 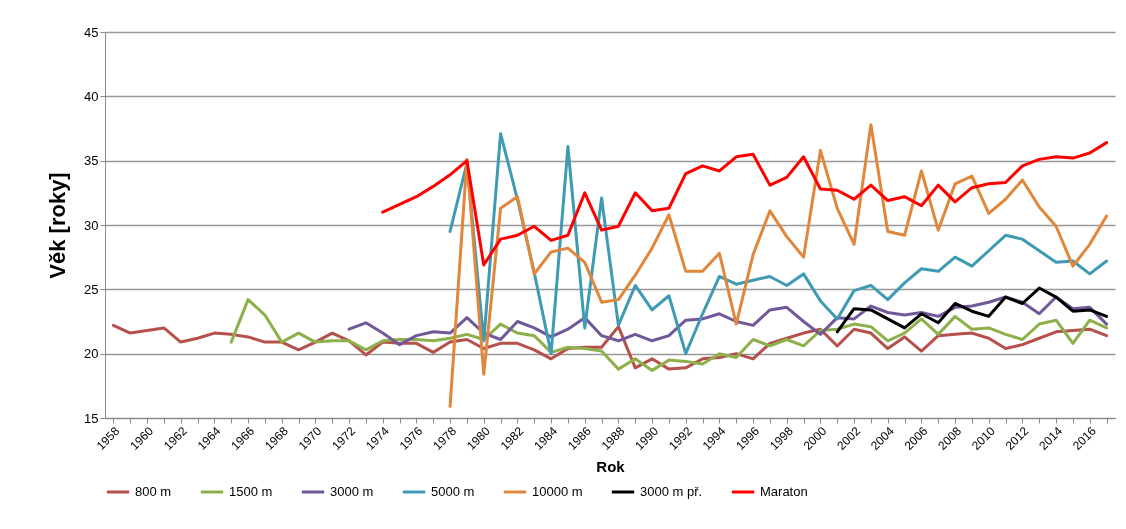 What do you see at coordinates (91, 96) in the screenshot?
I see `y-tick-label: 40` at bounding box center [91, 96].